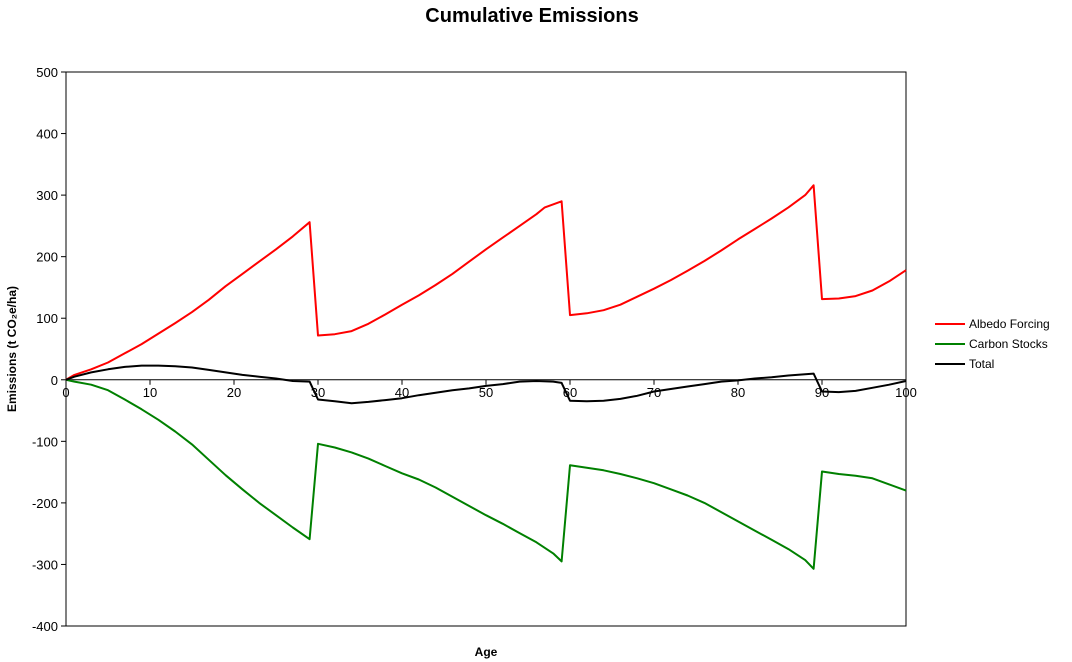 The width and height of the screenshot is (1072, 662). What do you see at coordinates (49, 349) in the screenshot?
I see `y-axis: 500 400 300 200 100 0 -100 -200 -300 -400` at bounding box center [49, 349].